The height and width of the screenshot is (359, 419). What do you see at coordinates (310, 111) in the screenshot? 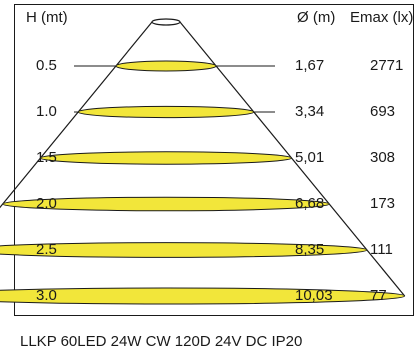
I see `diameter-value: 3,34` at bounding box center [310, 111].